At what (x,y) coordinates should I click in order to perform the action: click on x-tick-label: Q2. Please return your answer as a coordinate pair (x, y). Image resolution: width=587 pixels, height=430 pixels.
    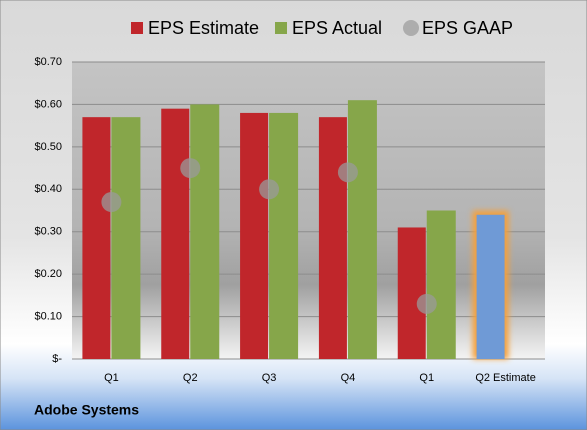
    Looking at the image, I should click on (190, 378).